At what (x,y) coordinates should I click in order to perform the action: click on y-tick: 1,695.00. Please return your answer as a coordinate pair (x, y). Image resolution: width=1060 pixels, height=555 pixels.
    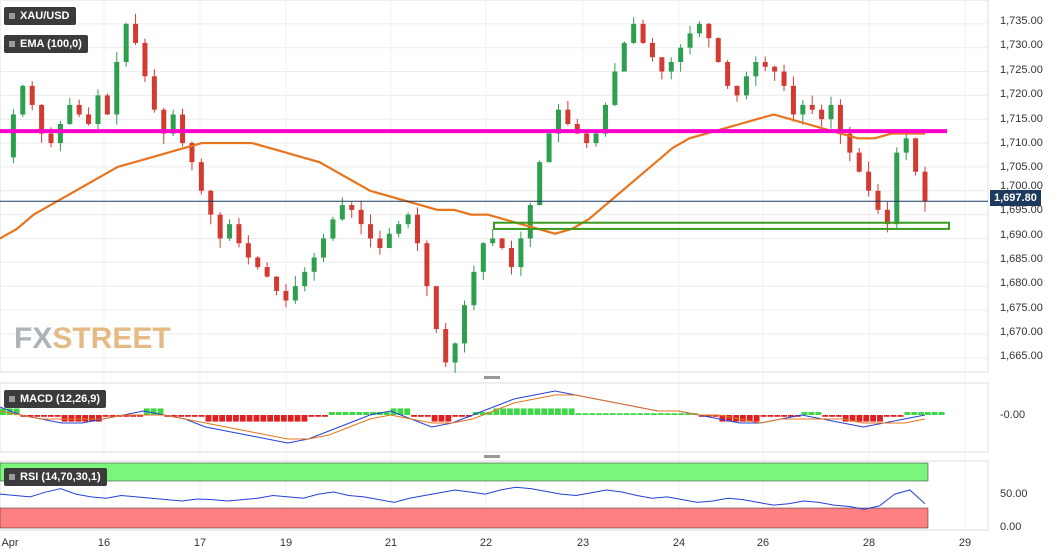
    Looking at the image, I should click on (1021, 210).